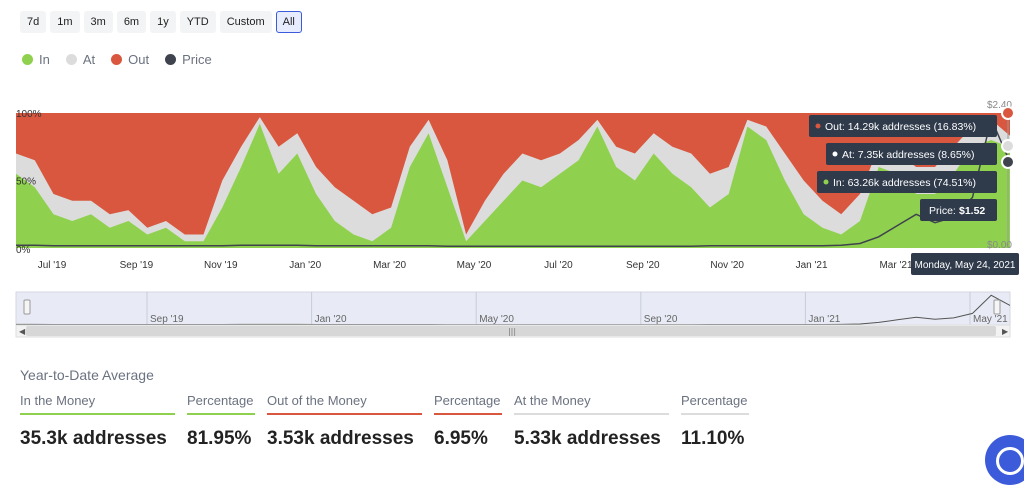 Image resolution: width=1024 pixels, height=485 pixels. What do you see at coordinates (80, 59) in the screenshot?
I see `legend-at: At` at bounding box center [80, 59].